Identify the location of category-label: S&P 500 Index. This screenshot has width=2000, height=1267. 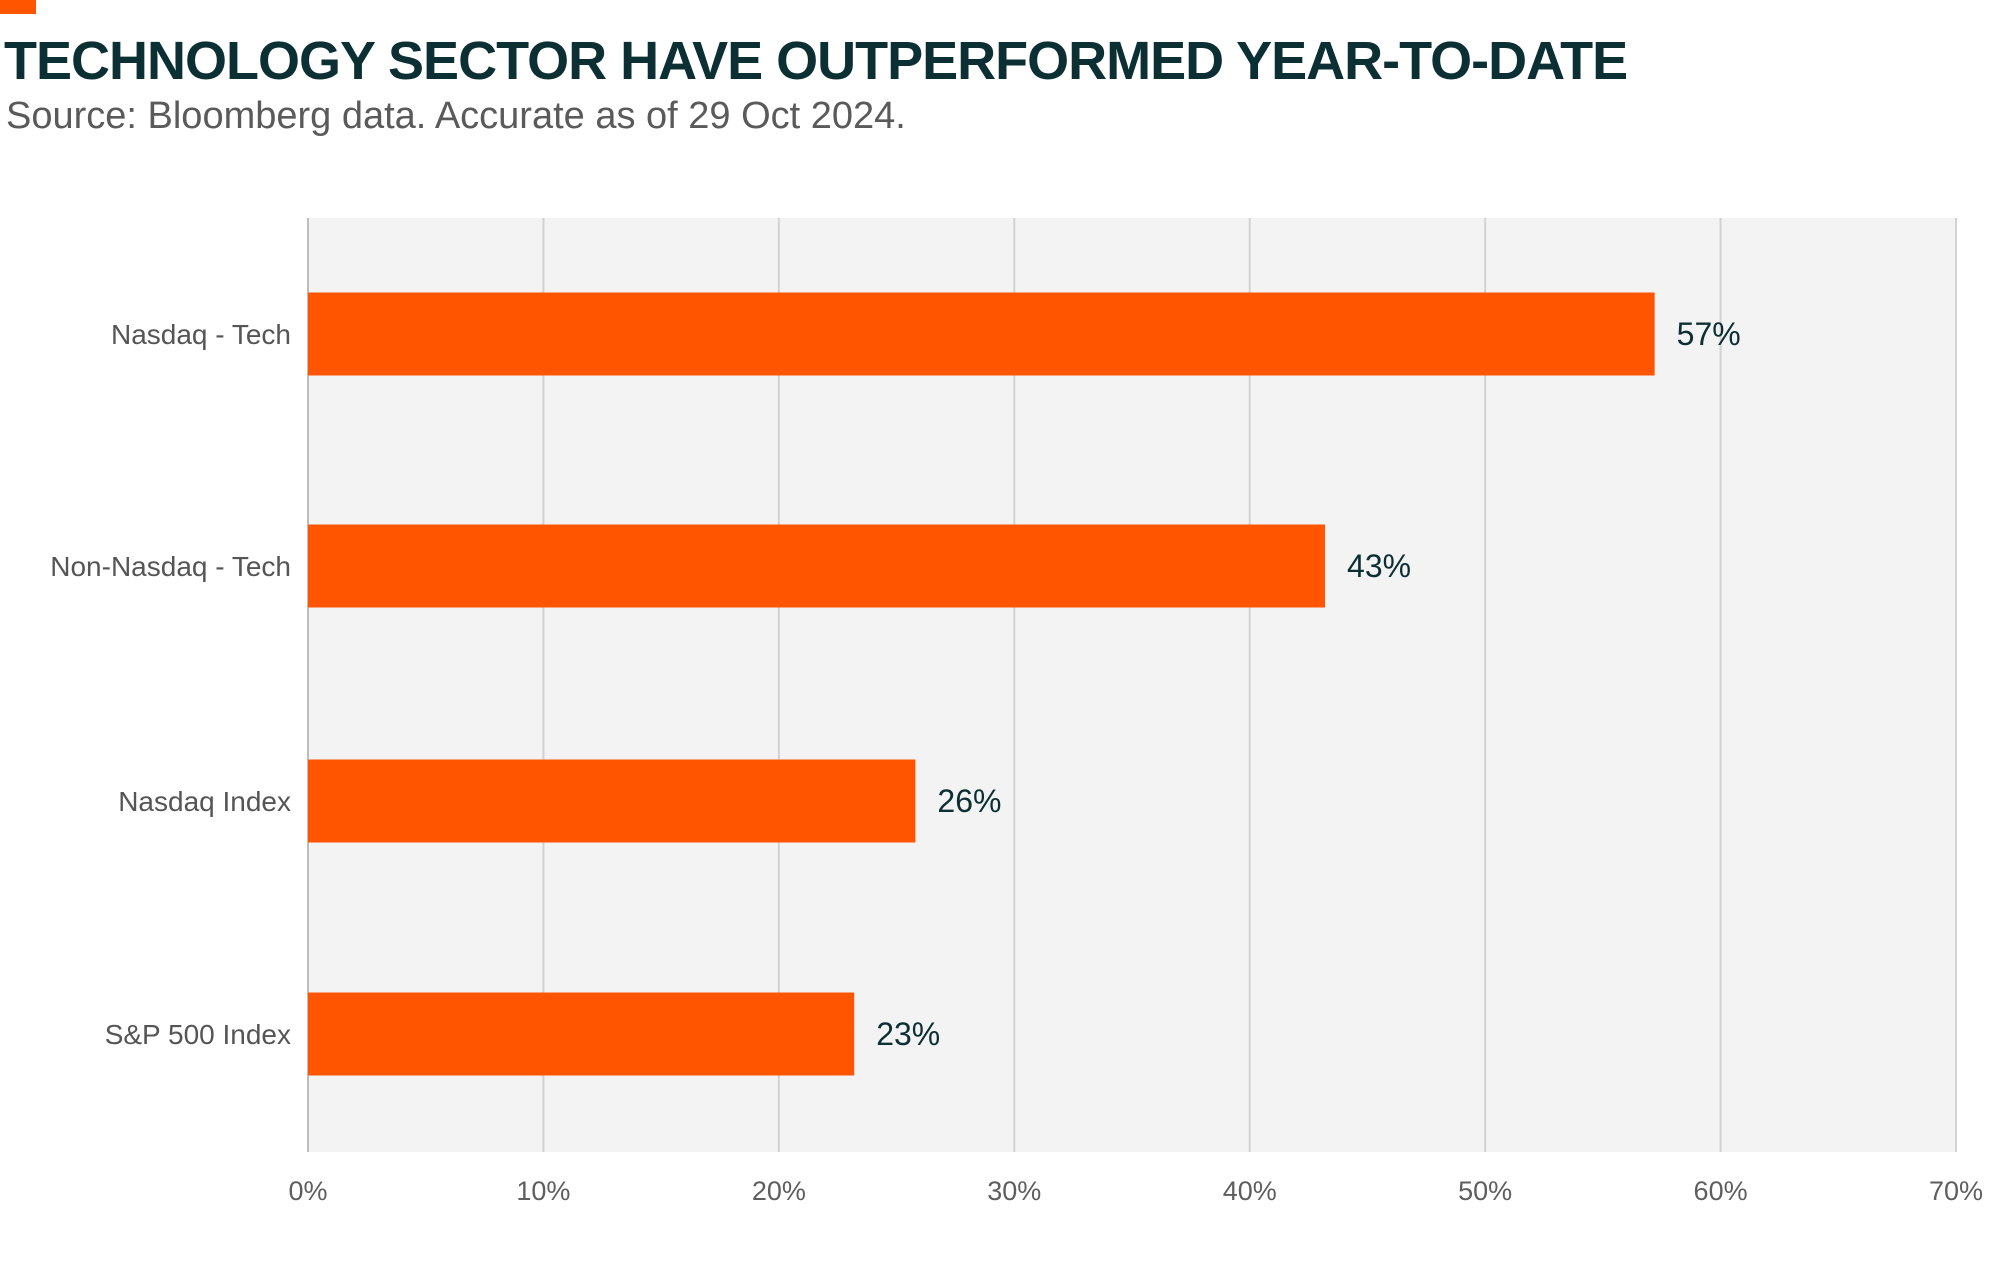
(198, 1034).